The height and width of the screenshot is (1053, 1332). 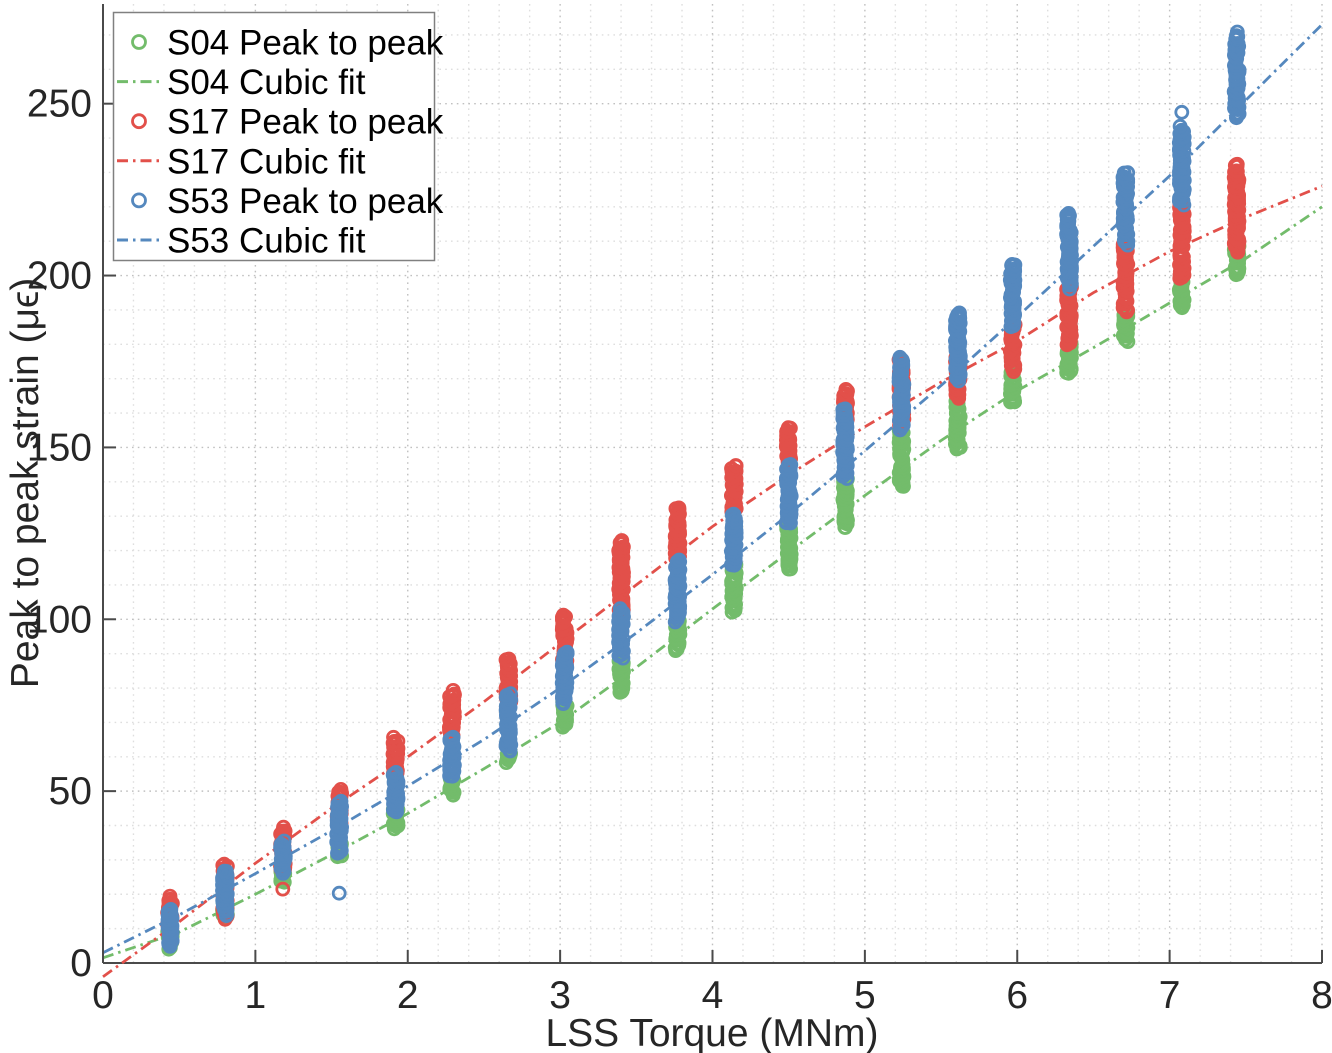 What do you see at coordinates (59, 276) in the screenshot?
I see `y-tick-label: 200` at bounding box center [59, 276].